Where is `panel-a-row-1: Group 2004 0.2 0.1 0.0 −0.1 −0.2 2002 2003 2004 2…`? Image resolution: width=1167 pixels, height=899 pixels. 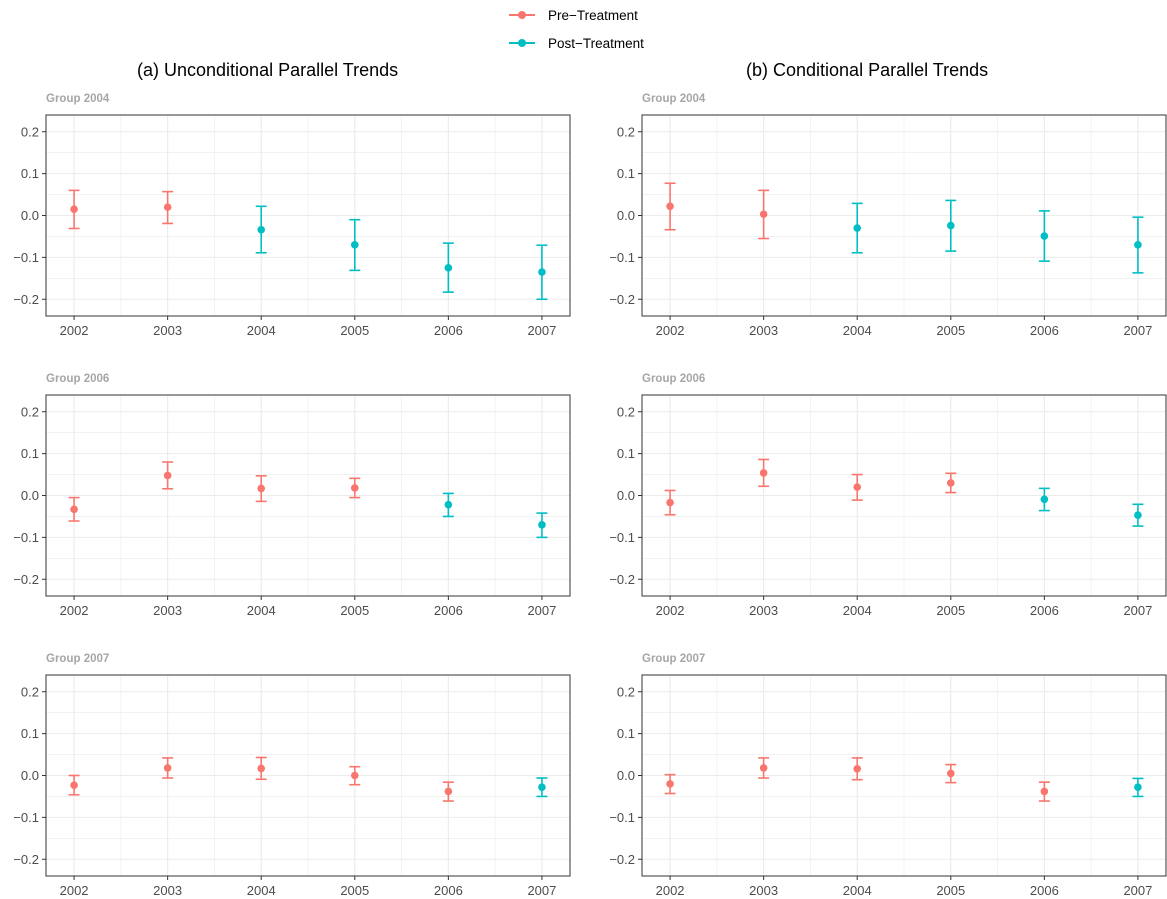 panel-a-row-1: Group 2004 0.2 0.1 0.0 −0.1 −0.2 2002 2003 2004 2… is located at coordinates (292, 215).